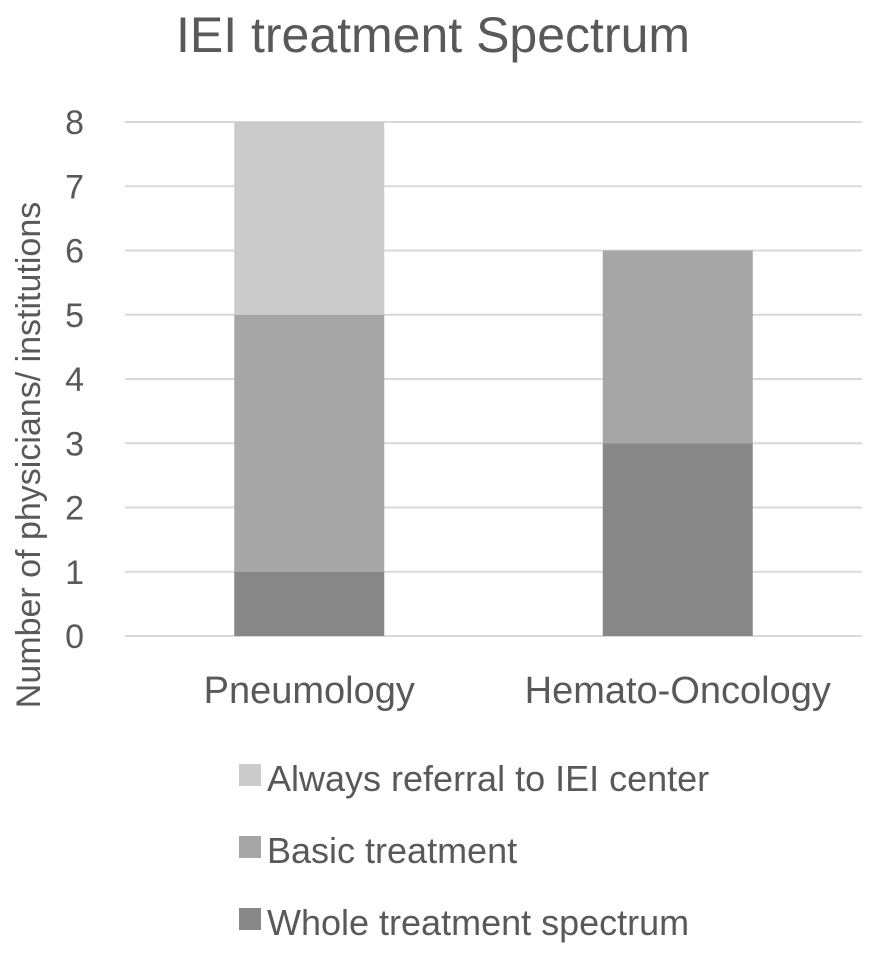 This screenshot has height=957, width=886. I want to click on y-tick-label: 3, so click(74, 444).